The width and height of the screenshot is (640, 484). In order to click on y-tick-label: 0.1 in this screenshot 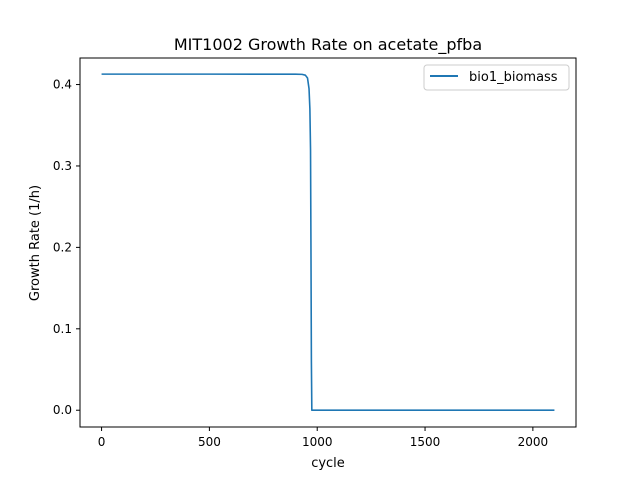, I will do `click(62, 329)`.